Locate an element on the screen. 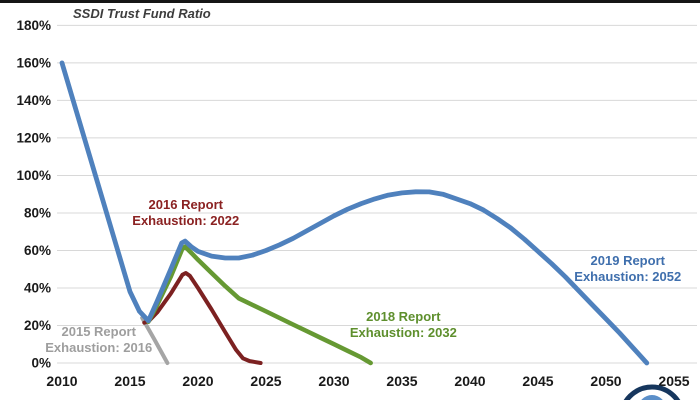 Image resolution: width=700 pixels, height=400 pixels. annotation-2015-report: 2015 Report Exhaustion: 2016 is located at coordinates (98, 340).